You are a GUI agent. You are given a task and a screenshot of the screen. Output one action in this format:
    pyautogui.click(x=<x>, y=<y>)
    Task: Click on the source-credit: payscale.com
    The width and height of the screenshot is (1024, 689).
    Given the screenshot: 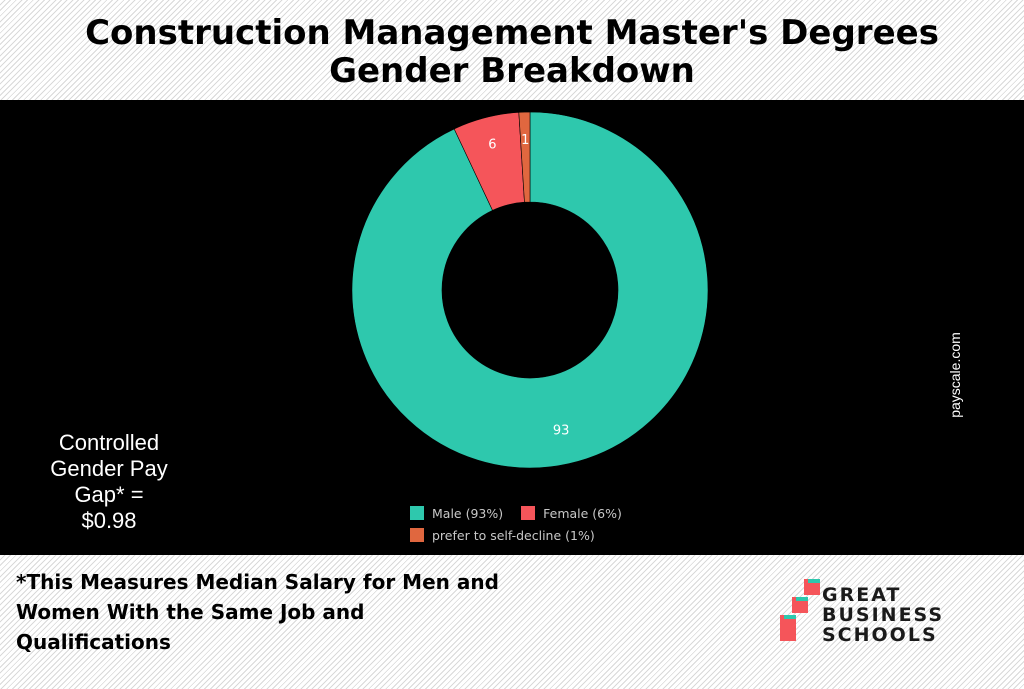 What is the action you would take?
    pyautogui.click(x=984, y=383)
    